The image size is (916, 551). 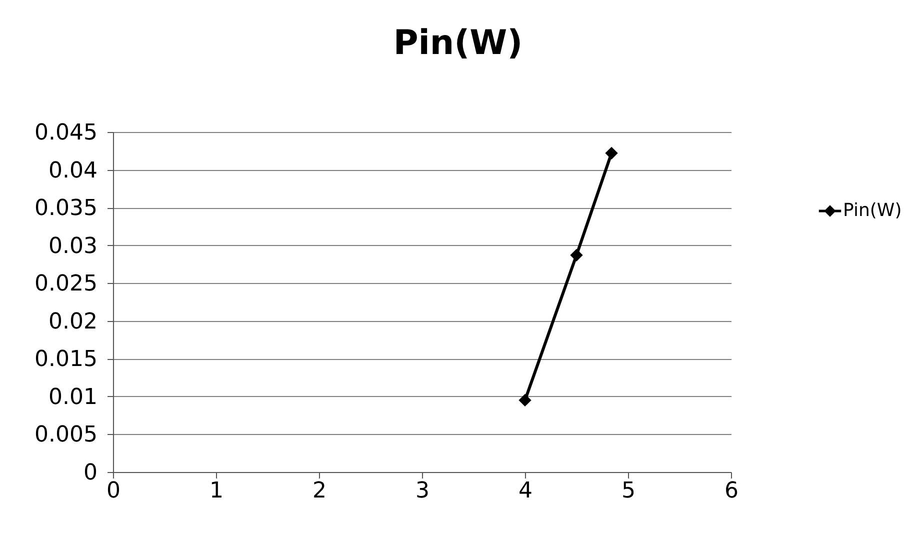 What do you see at coordinates (73, 246) in the screenshot?
I see `y-tick-label: 0.03` at bounding box center [73, 246].